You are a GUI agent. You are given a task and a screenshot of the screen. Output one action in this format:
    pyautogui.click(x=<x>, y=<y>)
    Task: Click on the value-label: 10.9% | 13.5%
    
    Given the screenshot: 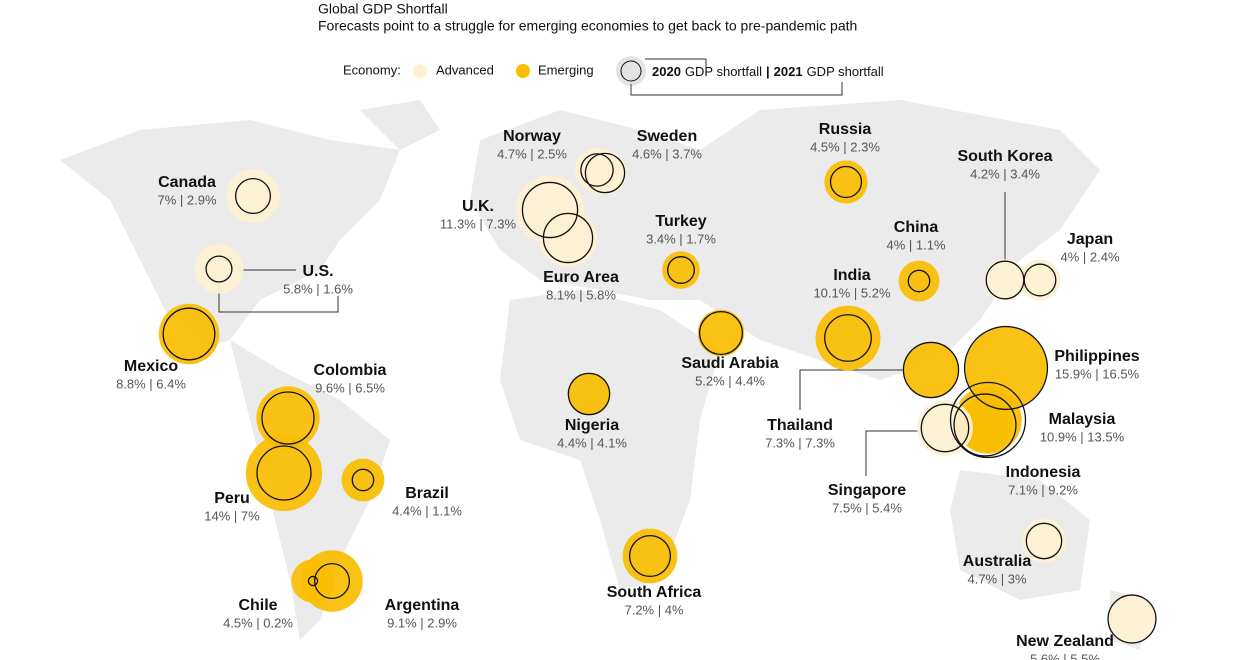 What is the action you would take?
    pyautogui.click(x=1082, y=436)
    